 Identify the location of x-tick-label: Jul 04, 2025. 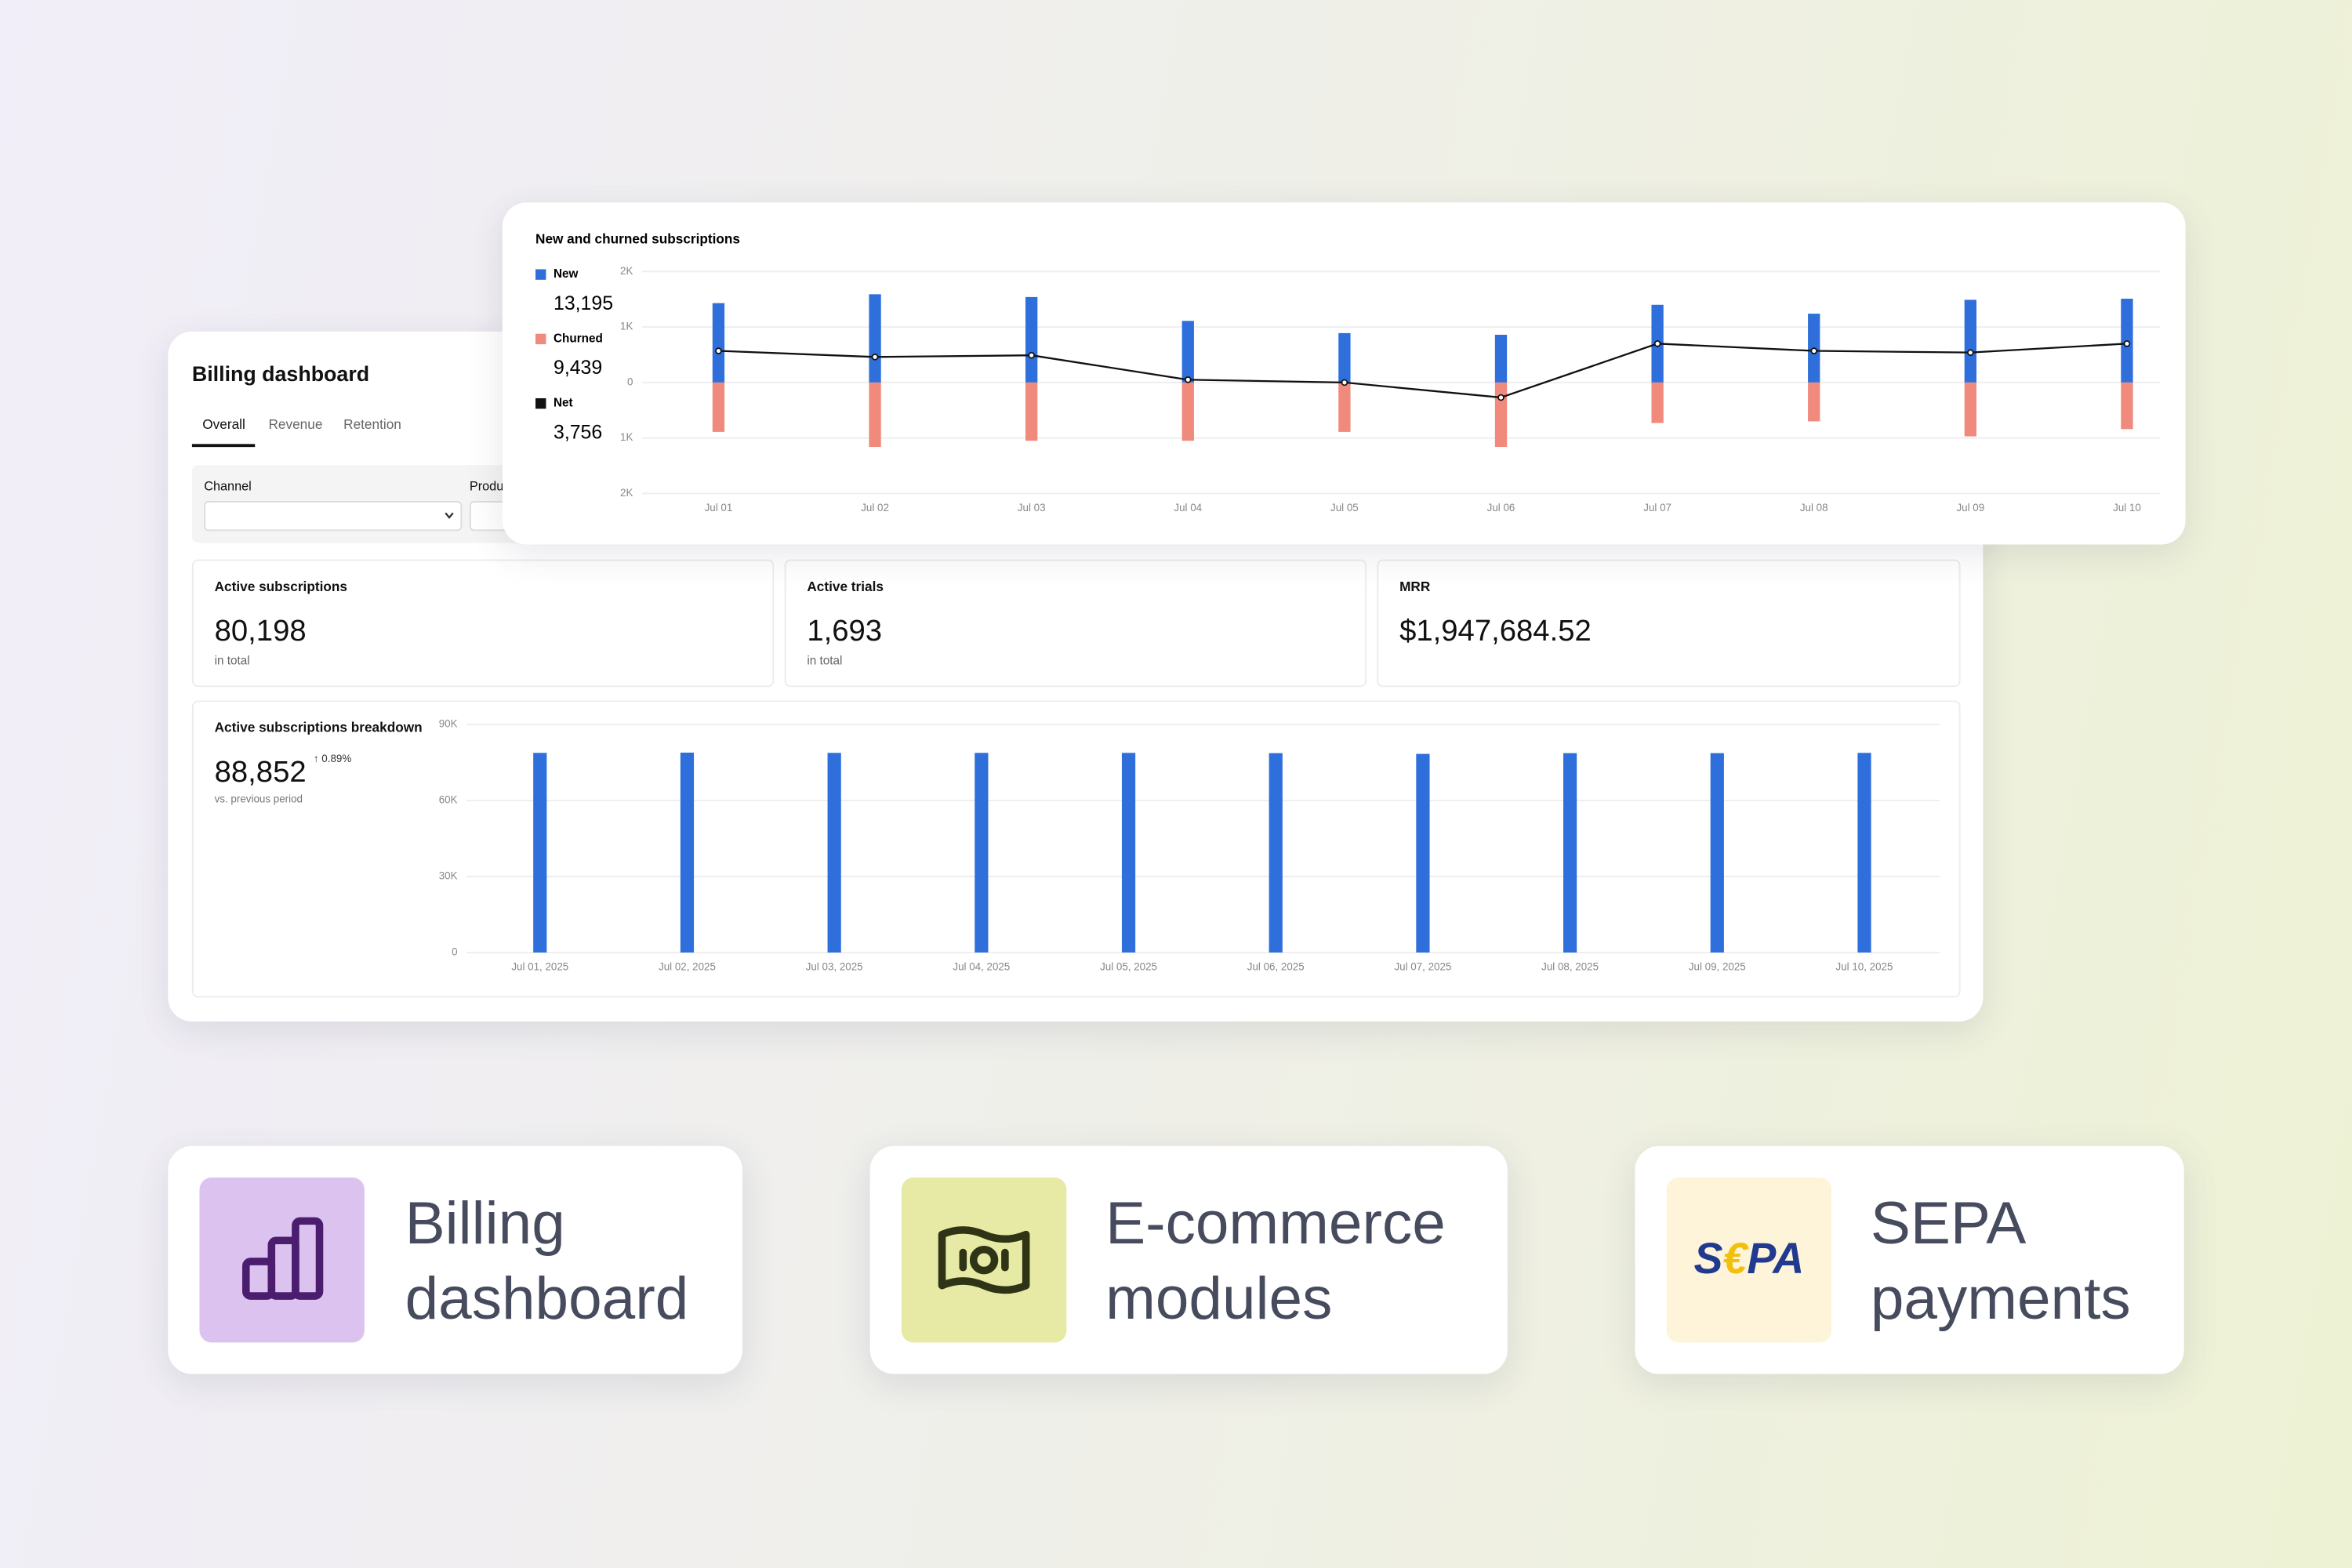
(981, 967).